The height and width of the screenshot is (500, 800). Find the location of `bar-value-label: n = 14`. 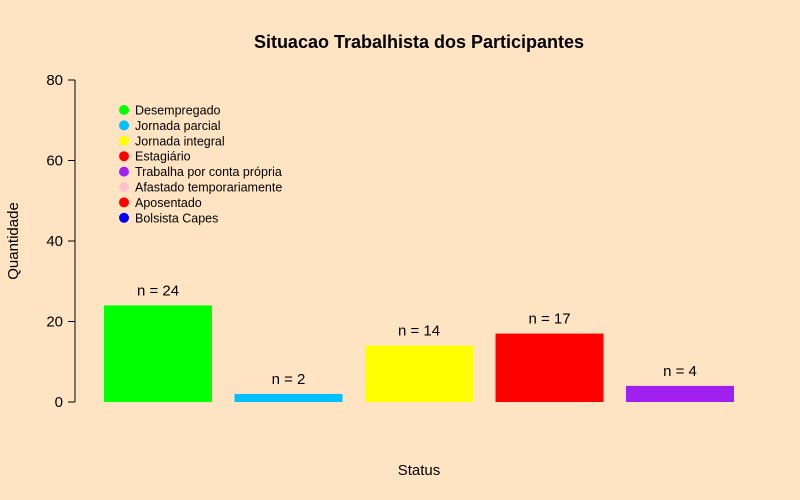

bar-value-label: n = 14 is located at coordinates (419, 331).